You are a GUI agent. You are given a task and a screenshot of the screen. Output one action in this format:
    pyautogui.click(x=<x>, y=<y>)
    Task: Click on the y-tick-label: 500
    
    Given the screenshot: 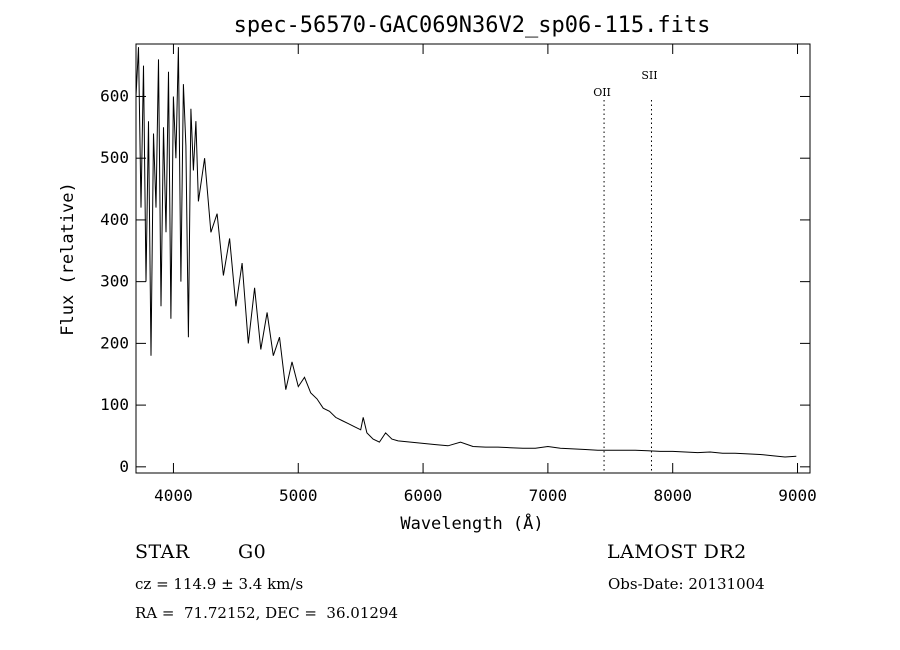 What is the action you would take?
    pyautogui.click(x=114, y=157)
    